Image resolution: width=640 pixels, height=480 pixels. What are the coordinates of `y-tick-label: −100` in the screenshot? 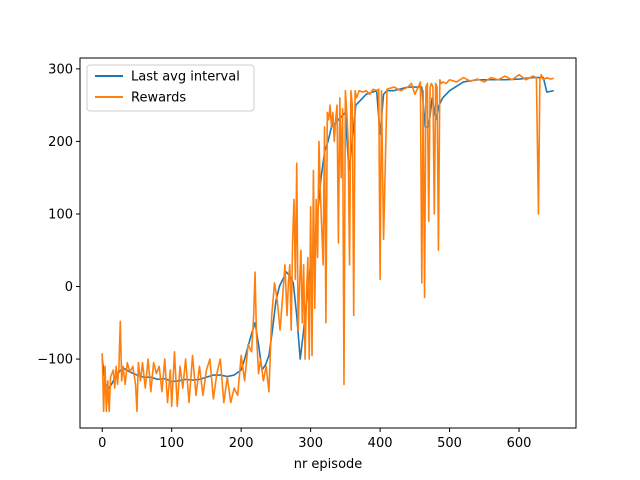 It's located at (55, 360).